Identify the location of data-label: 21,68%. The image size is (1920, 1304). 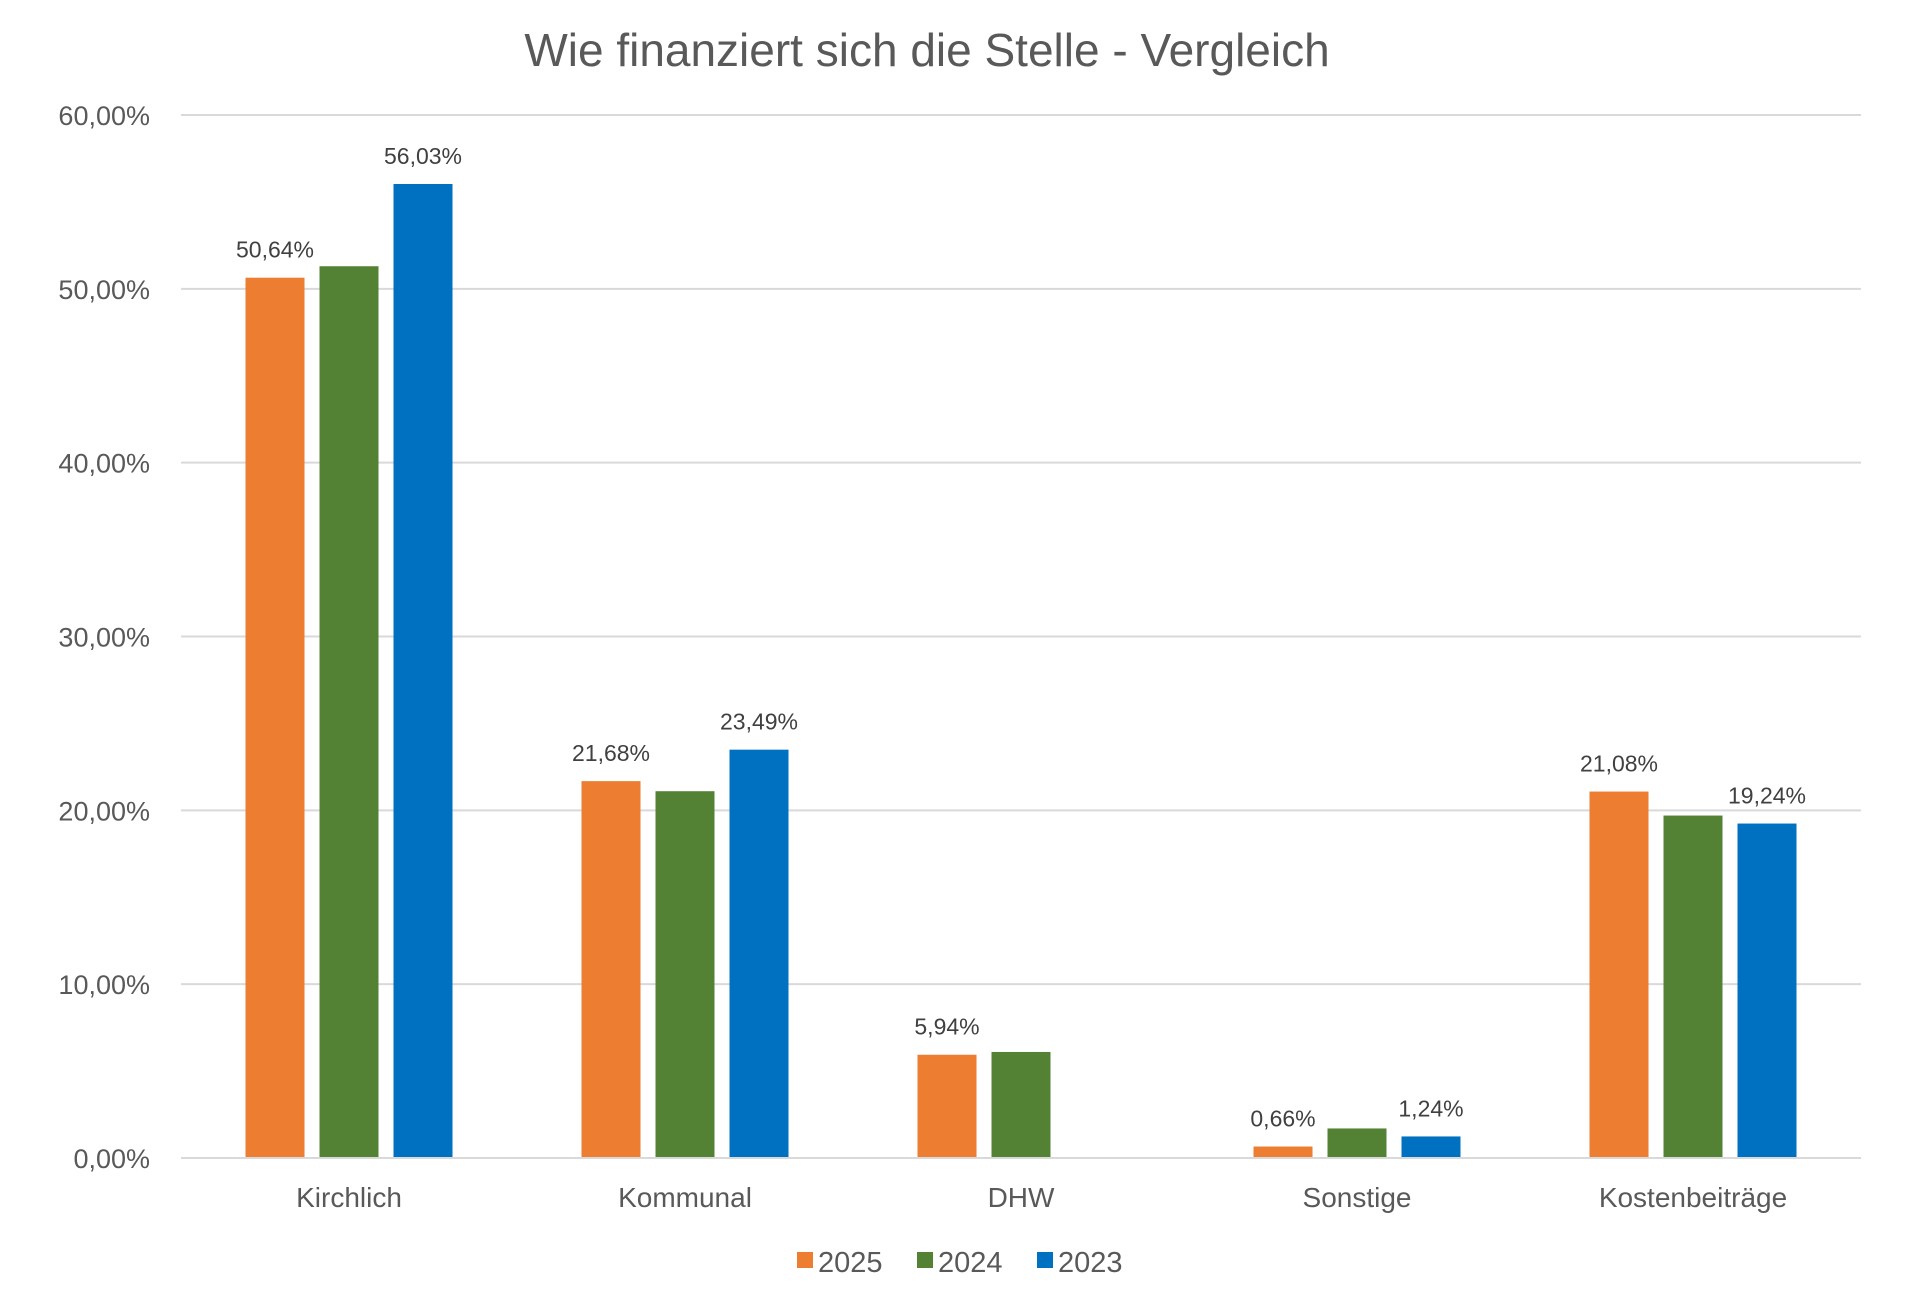
(611, 753).